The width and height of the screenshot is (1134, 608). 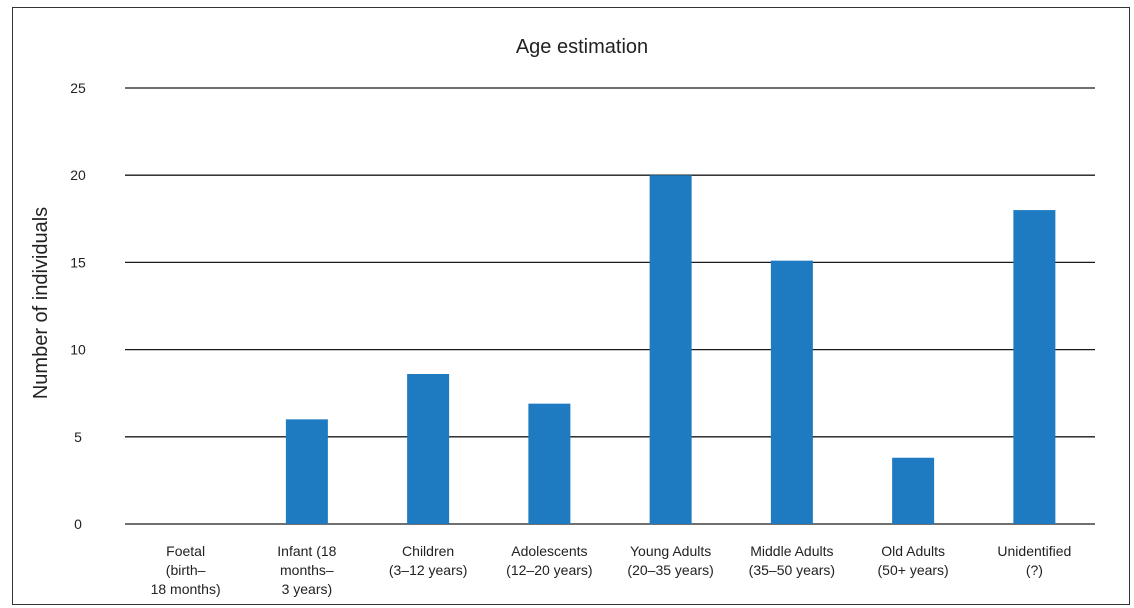 I want to click on x-tick-label-line: Infant (18, so click(x=306, y=551).